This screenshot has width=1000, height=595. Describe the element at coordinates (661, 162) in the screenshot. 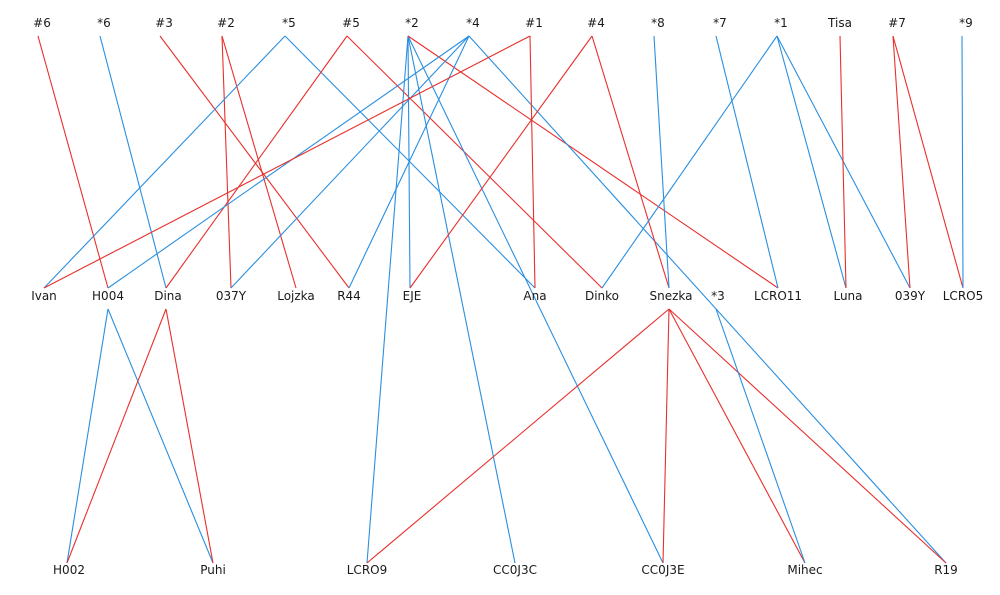

I see `edge-star8-to-snezka` at that location.